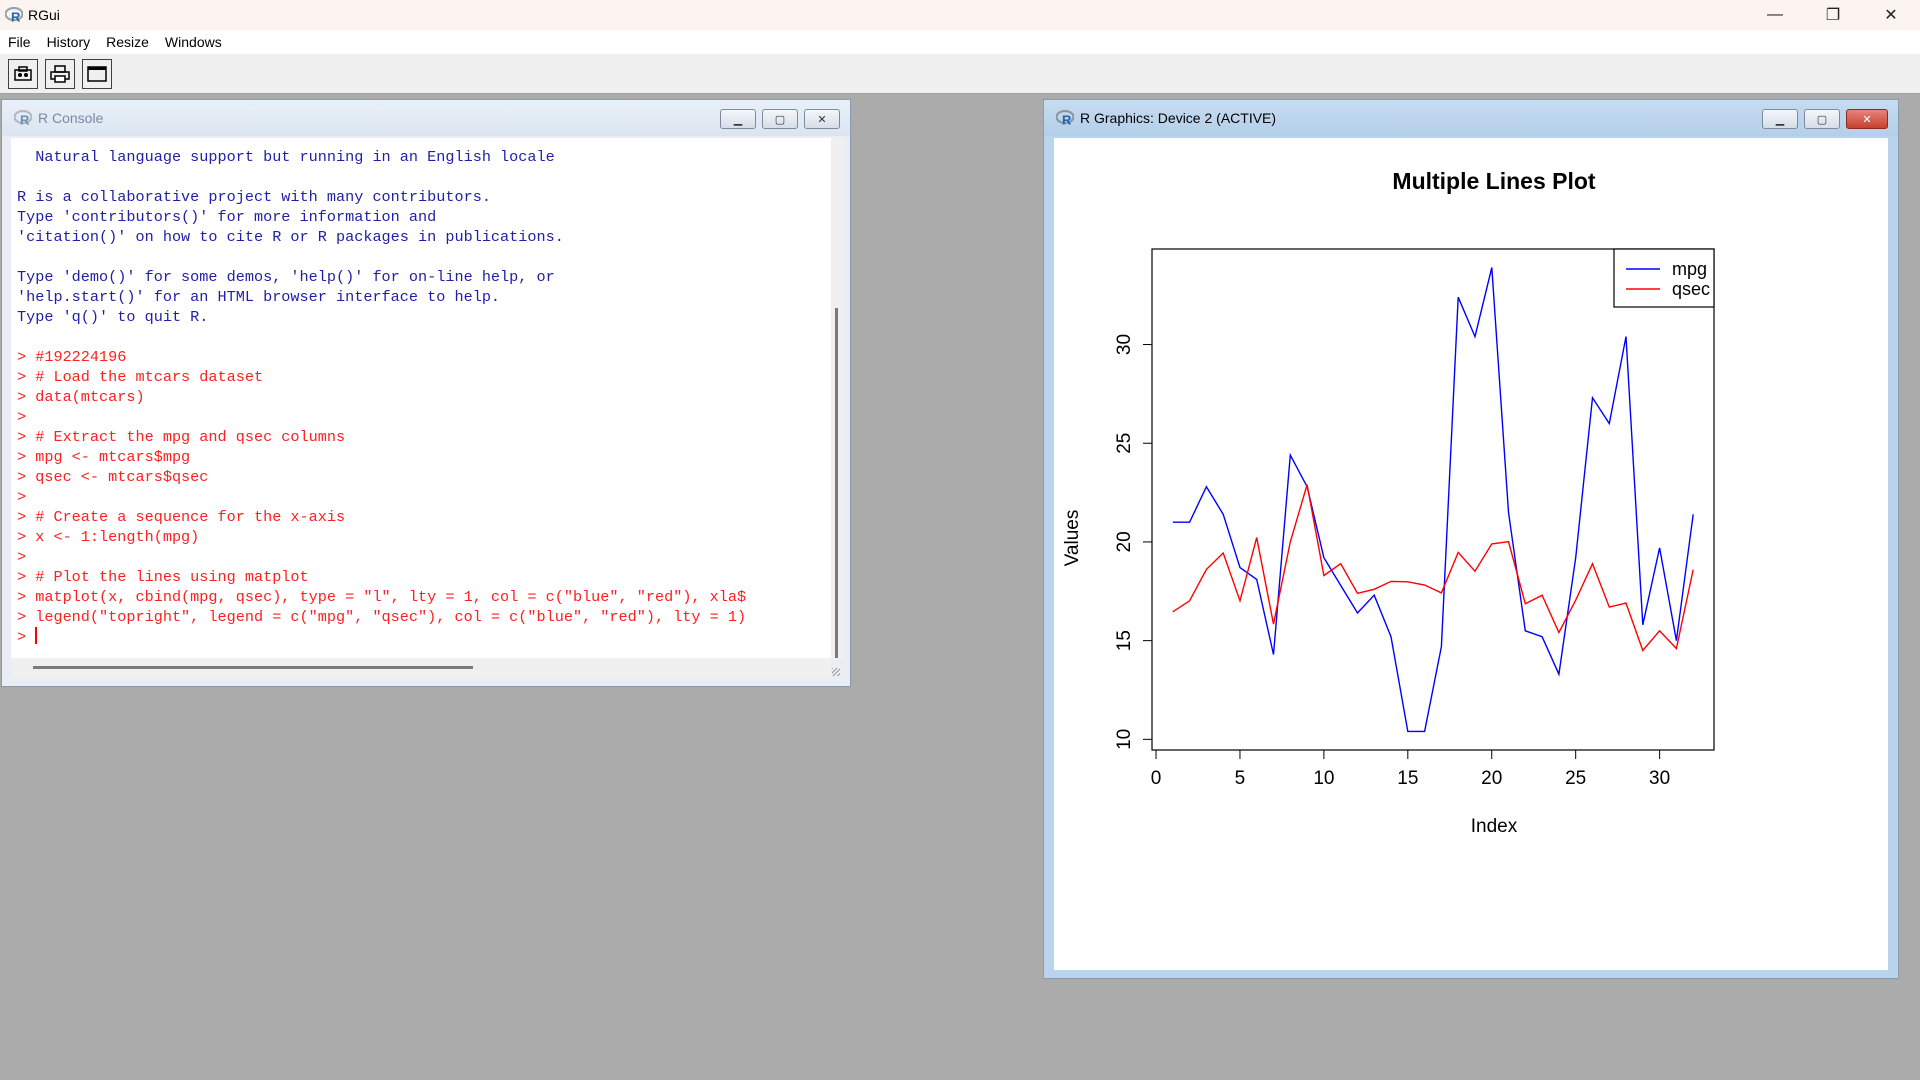  What do you see at coordinates (163, 577) in the screenshot?
I see `console-line: > # Plot the lines using matplot` at bounding box center [163, 577].